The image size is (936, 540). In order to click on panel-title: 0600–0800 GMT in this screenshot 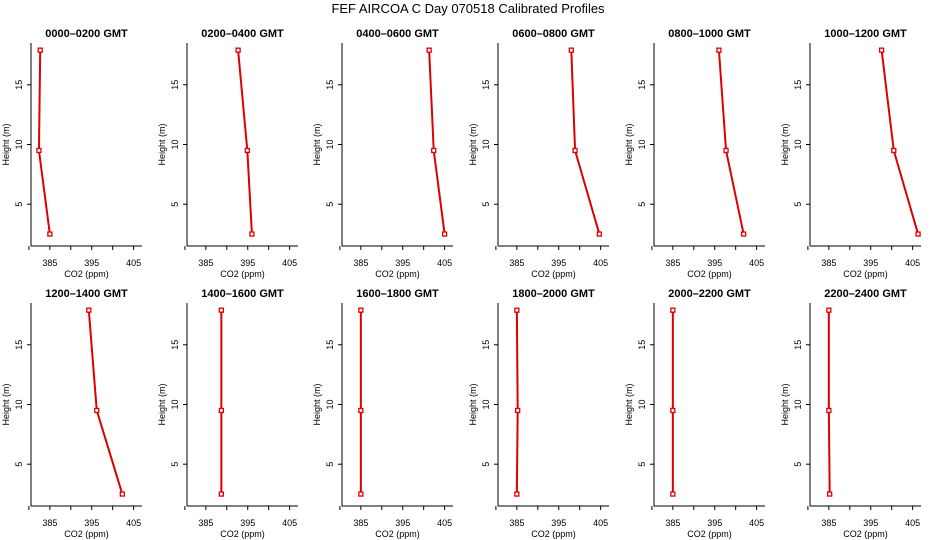, I will do `click(553, 34)`.